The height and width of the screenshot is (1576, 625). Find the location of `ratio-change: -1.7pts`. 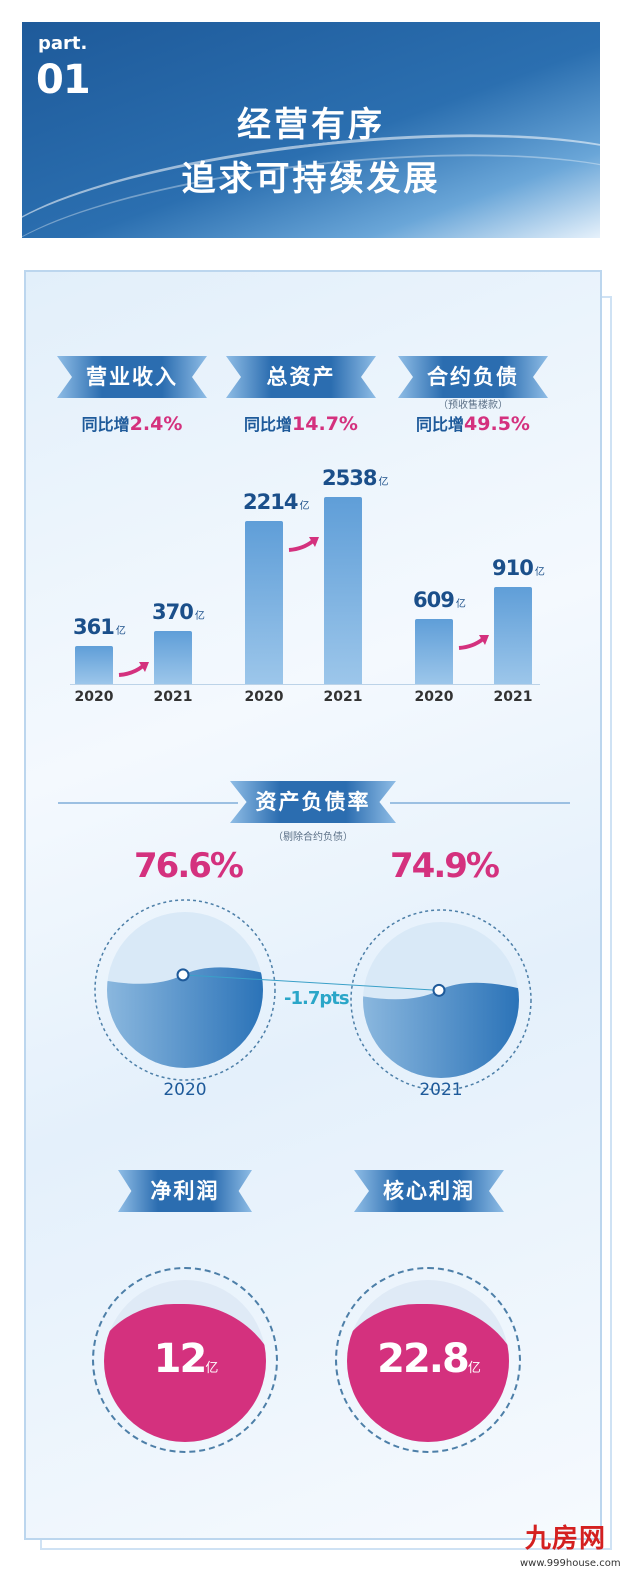

ratio-change: -1.7pts is located at coordinates (317, 998).